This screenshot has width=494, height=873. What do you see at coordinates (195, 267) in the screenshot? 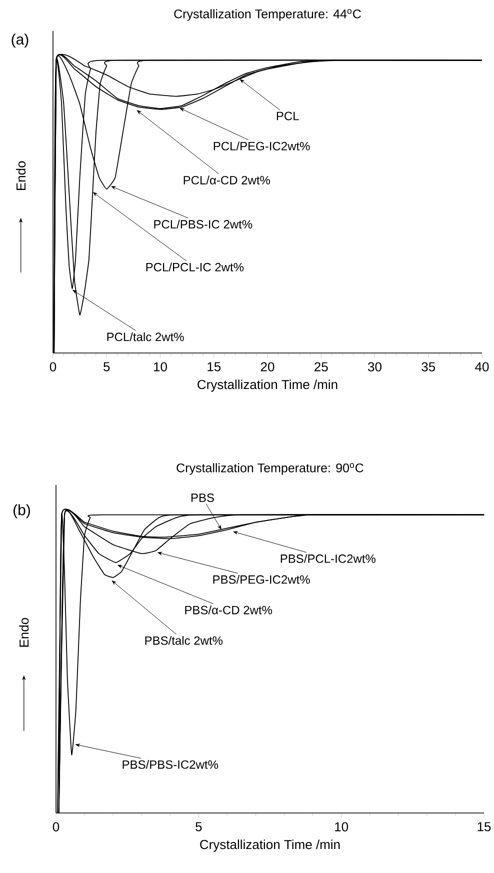
I see `annotation: PCL/PCL-IC 2wt%` at bounding box center [195, 267].